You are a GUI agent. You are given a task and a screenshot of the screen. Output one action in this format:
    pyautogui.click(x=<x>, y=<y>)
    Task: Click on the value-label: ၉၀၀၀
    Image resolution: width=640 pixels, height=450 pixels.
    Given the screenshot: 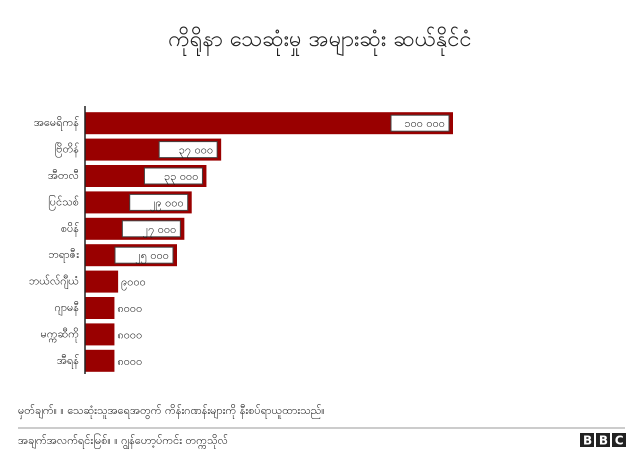 What is the action you would take?
    pyautogui.click(x=133, y=283)
    